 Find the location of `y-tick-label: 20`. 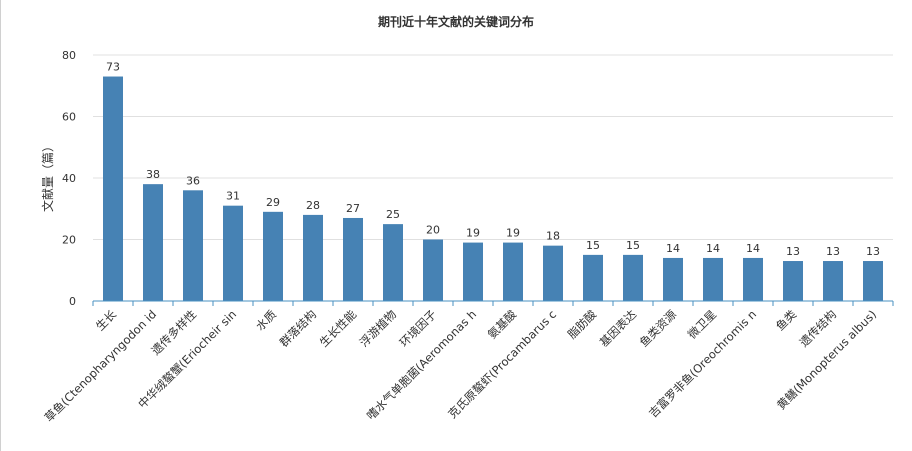

y-tick-label: 20 is located at coordinates (69, 240).